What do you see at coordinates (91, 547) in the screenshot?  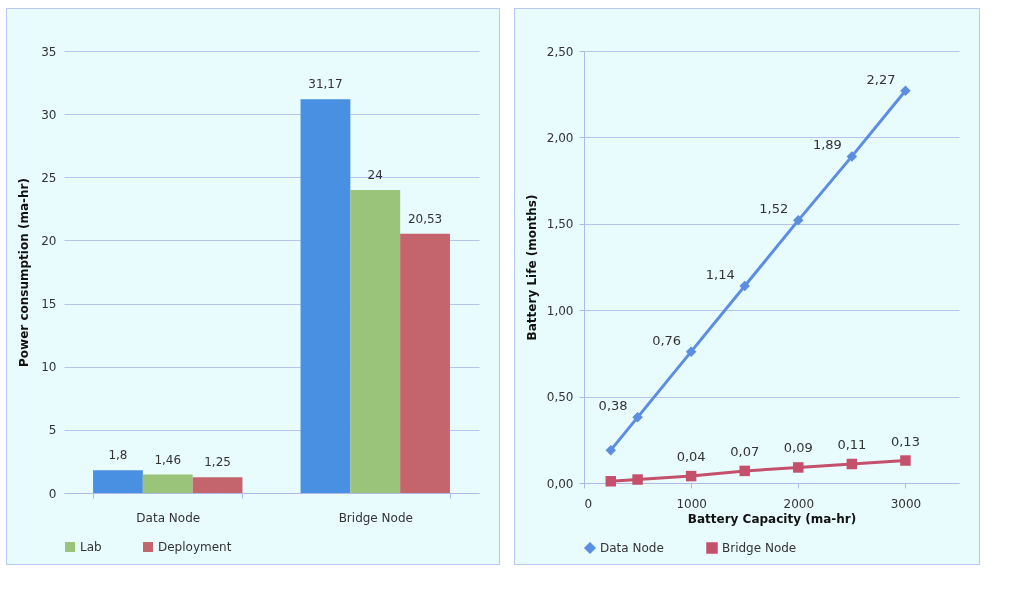 I see `legend-label: Lab` at bounding box center [91, 547].